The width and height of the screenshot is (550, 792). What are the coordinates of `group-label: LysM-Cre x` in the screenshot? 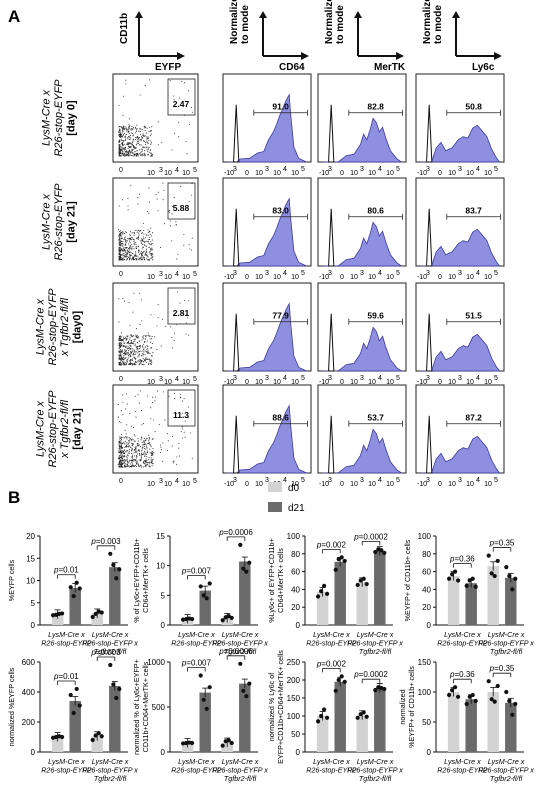 It's located at (66, 634).